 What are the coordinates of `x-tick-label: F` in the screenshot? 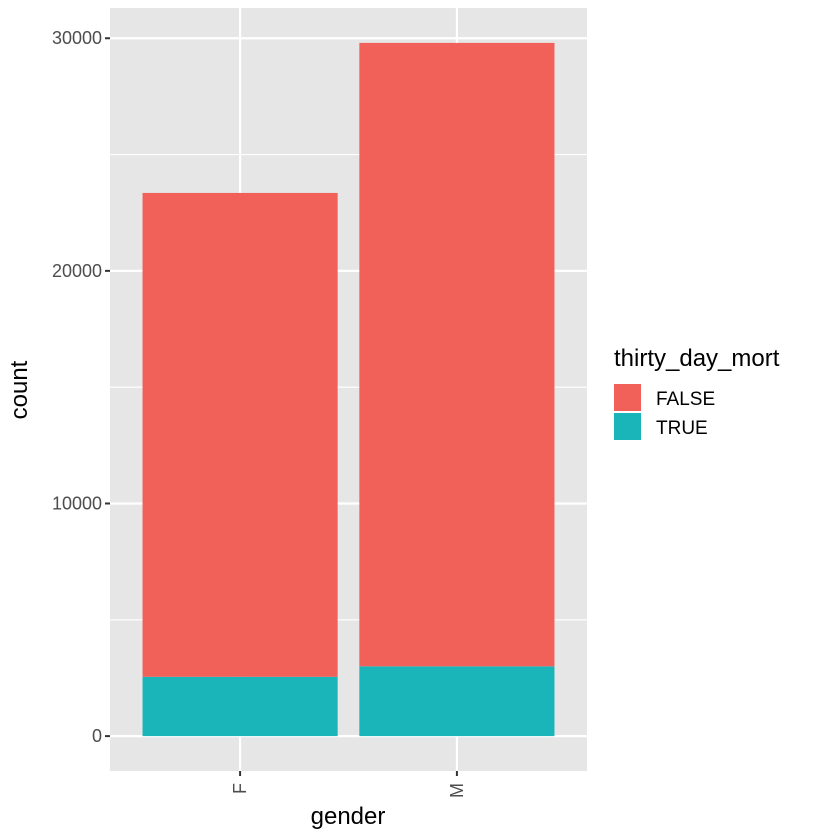 It's located at (240, 788).